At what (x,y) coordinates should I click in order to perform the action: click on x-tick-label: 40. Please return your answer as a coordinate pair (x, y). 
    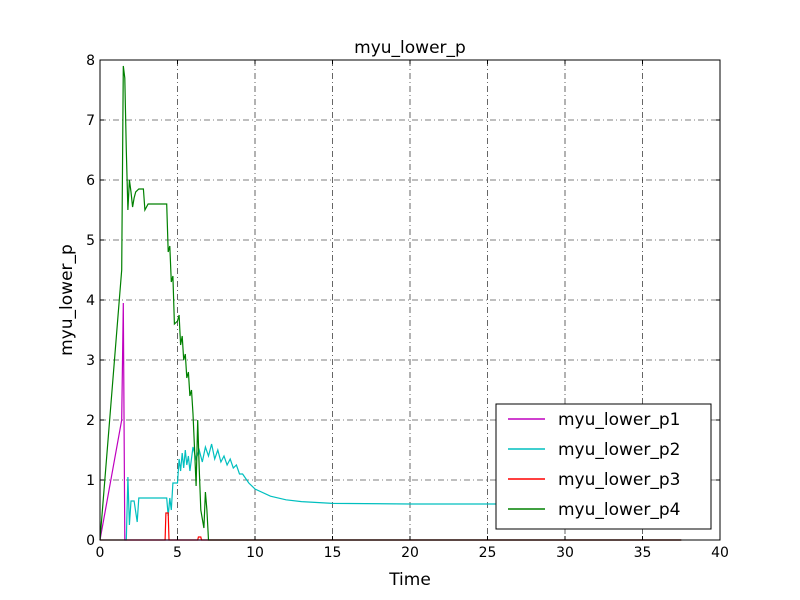
    Looking at the image, I should click on (720, 553).